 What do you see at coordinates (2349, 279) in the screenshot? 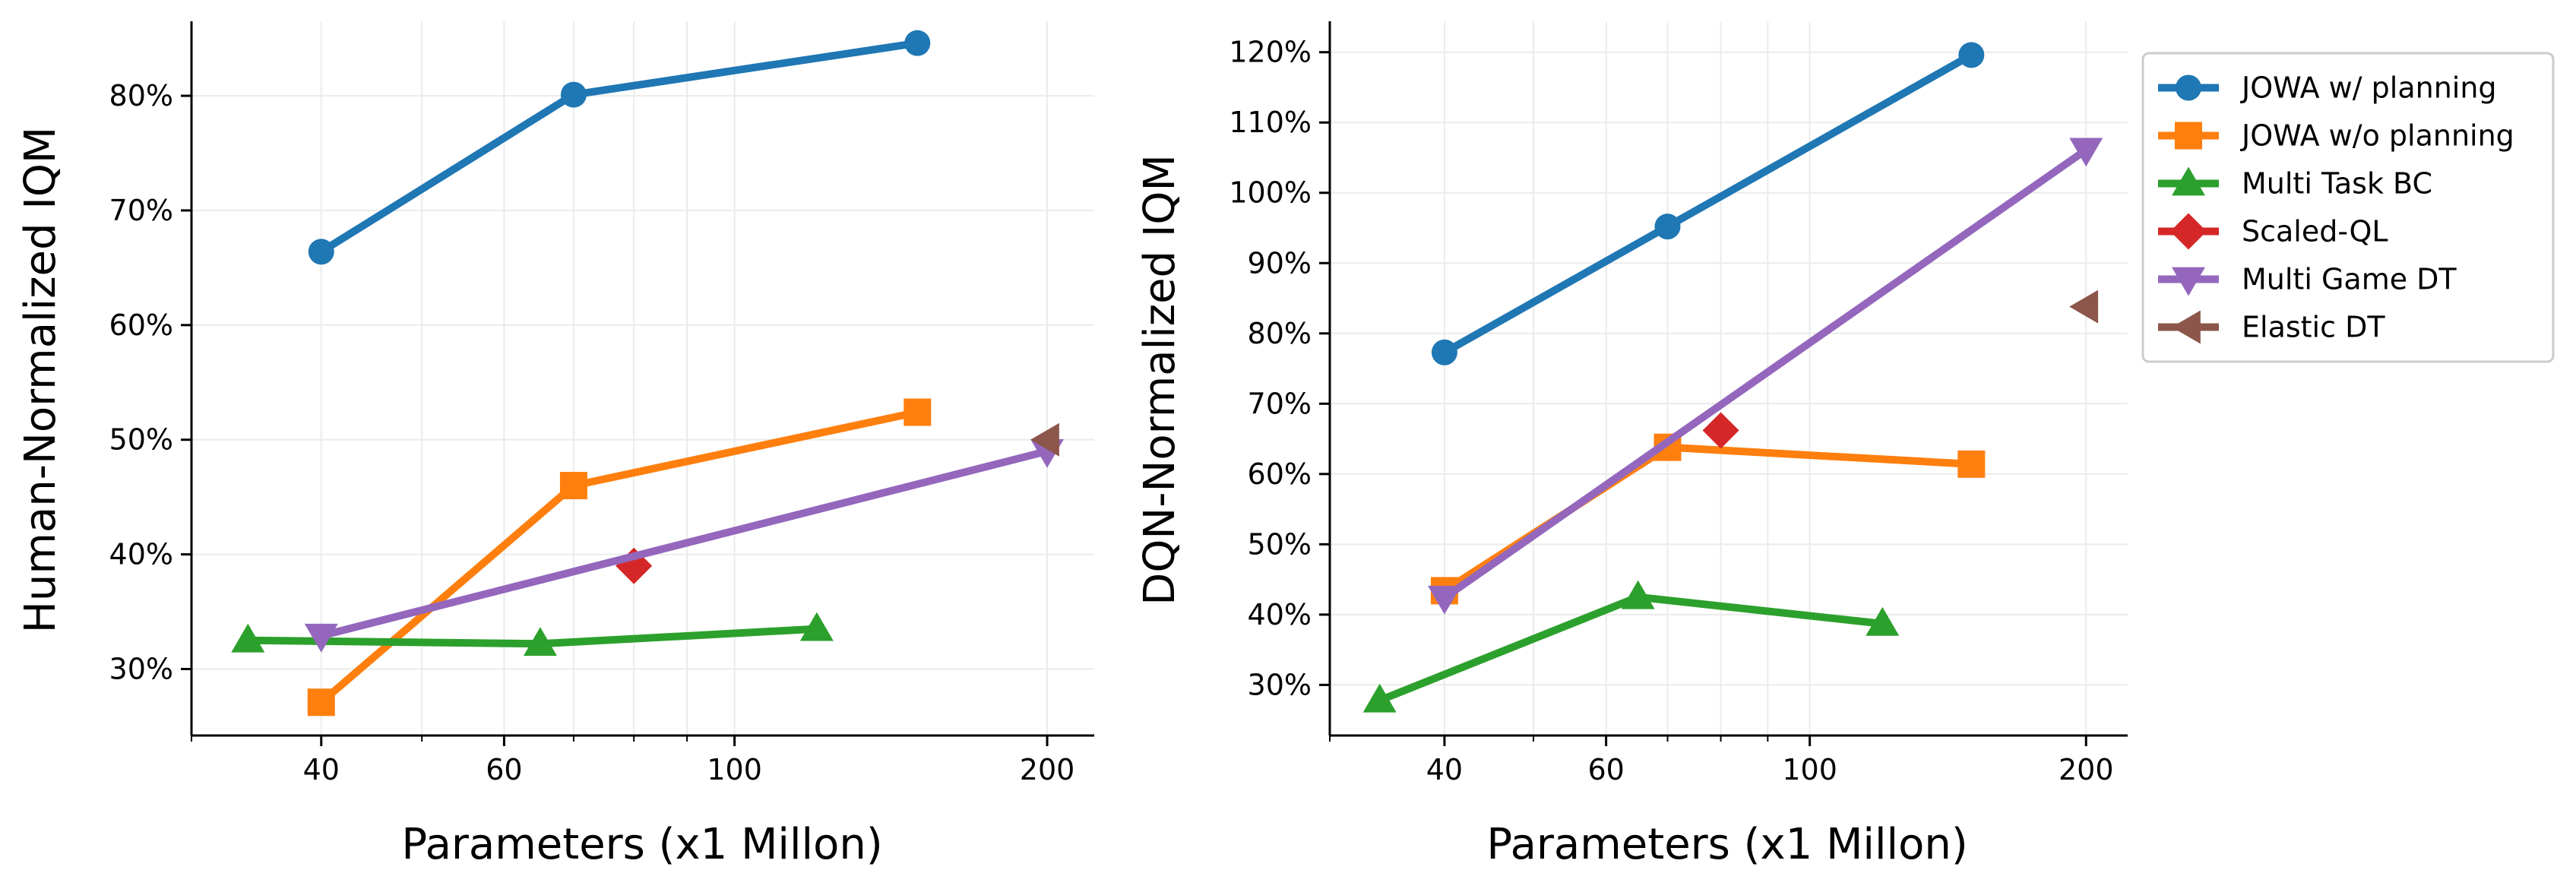
I see `legend-label: Multi Game DT` at bounding box center [2349, 279].